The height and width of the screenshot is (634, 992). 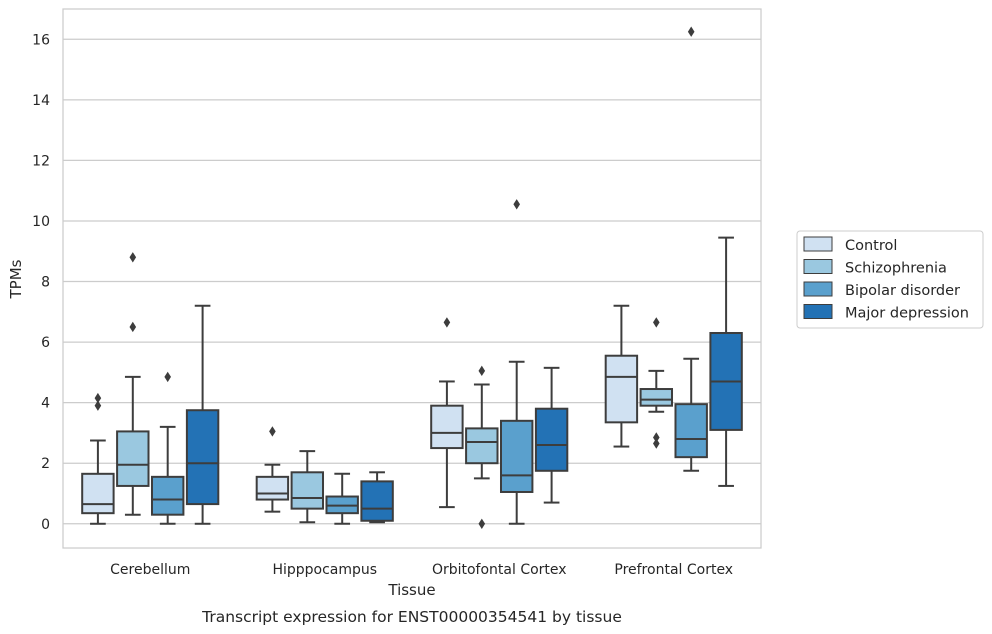 What do you see at coordinates (411, 590) in the screenshot?
I see `x-axis-label: Tissue` at bounding box center [411, 590].